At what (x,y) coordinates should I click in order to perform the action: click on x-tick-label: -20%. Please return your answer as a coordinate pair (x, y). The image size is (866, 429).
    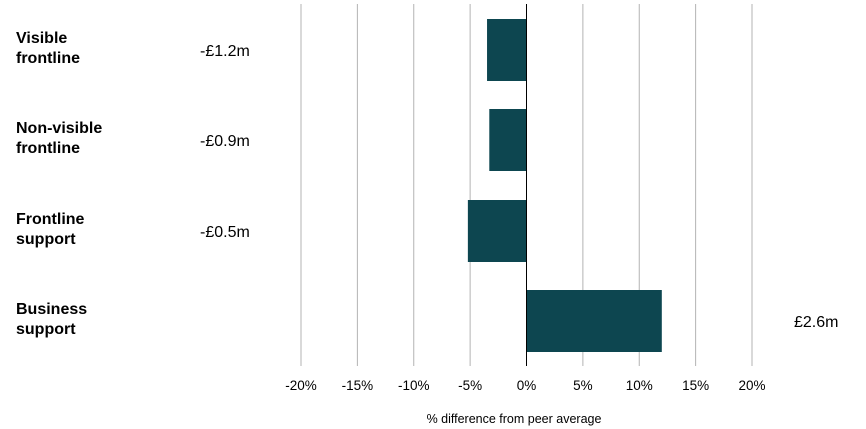
    Looking at the image, I should click on (301, 385).